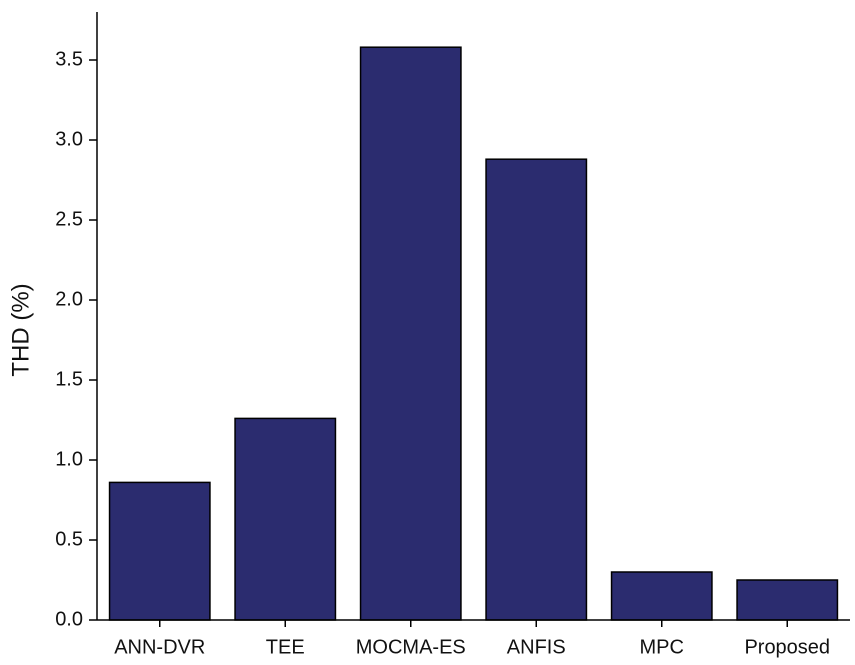 Image resolution: width=855 pixels, height=665 pixels. What do you see at coordinates (411, 647) in the screenshot?
I see `x-tick-label: MOCMA-ES` at bounding box center [411, 647].